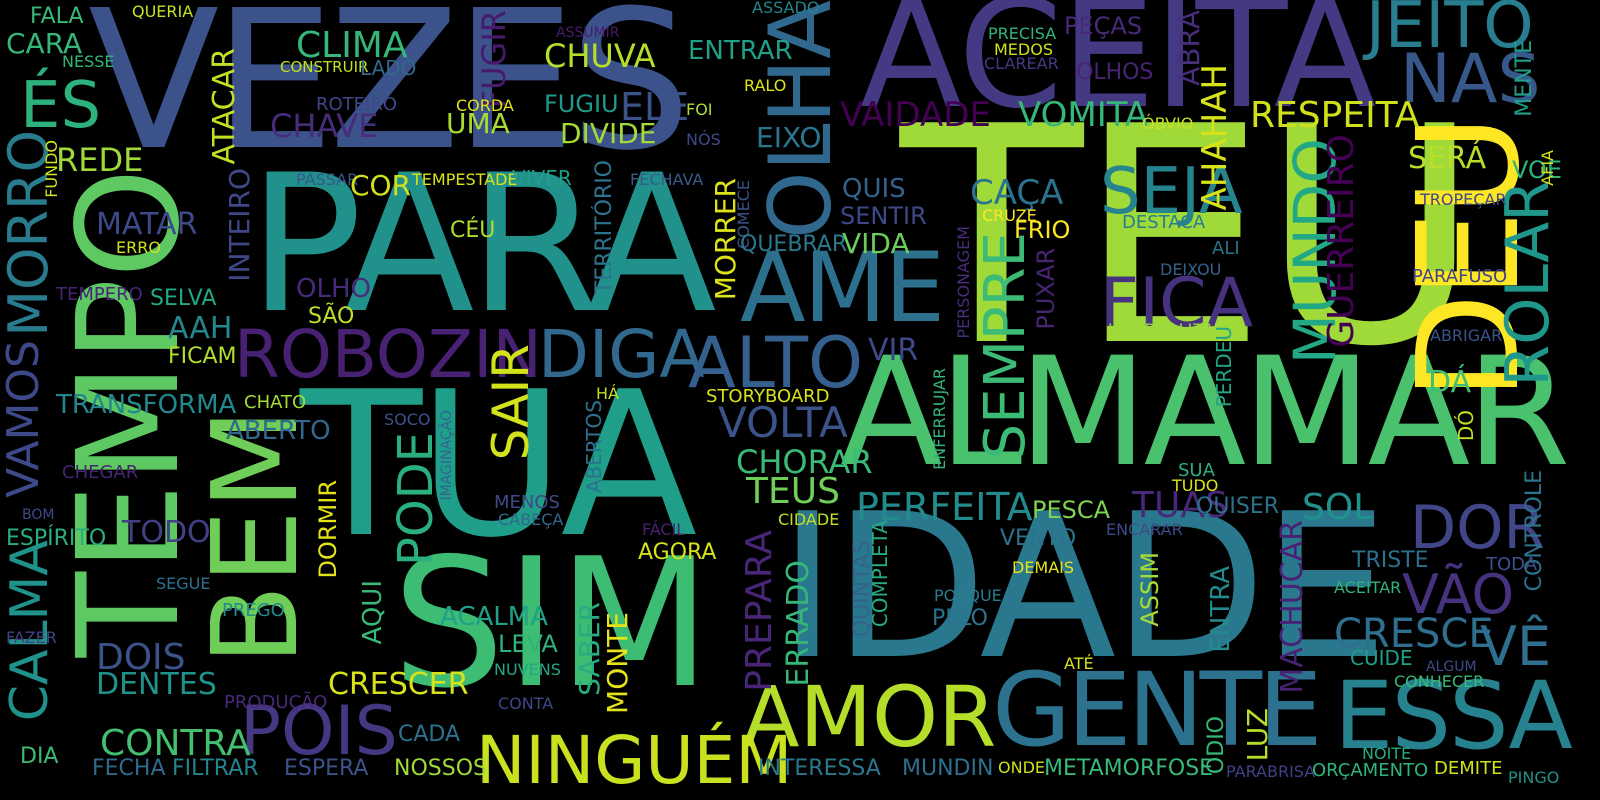  Describe the element at coordinates (1042, 230) in the screenshot. I see `word-frio: FRIO` at that location.